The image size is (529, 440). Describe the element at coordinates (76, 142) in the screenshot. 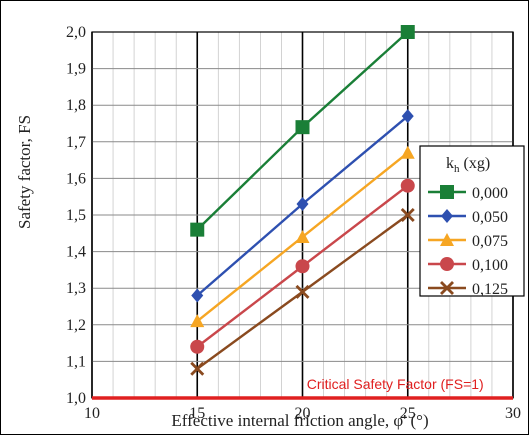

I see `y-tick-label: 1,7` at that location.